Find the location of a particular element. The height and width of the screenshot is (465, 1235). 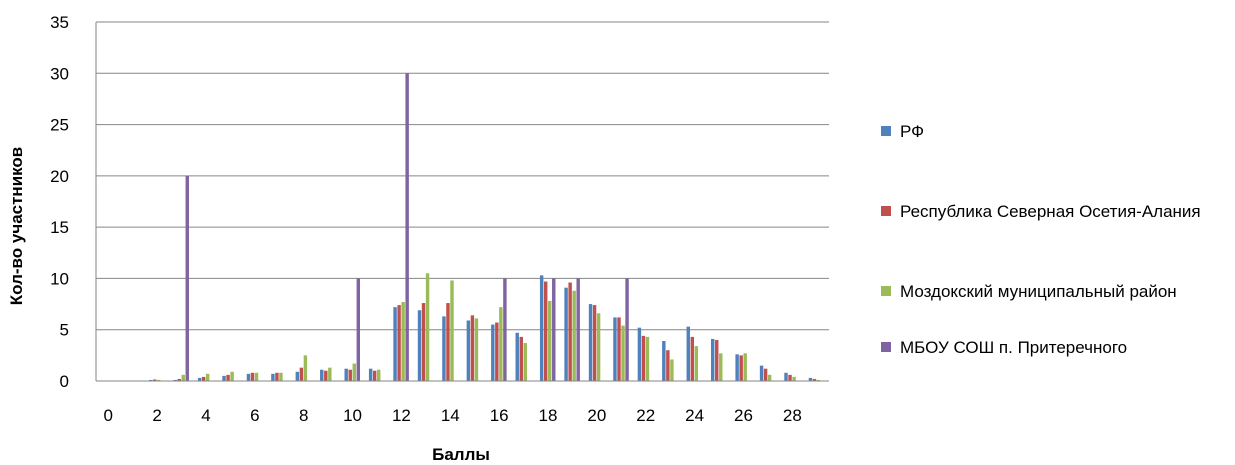

legend-label: Моздокский муниципальный район is located at coordinates (1038, 291).